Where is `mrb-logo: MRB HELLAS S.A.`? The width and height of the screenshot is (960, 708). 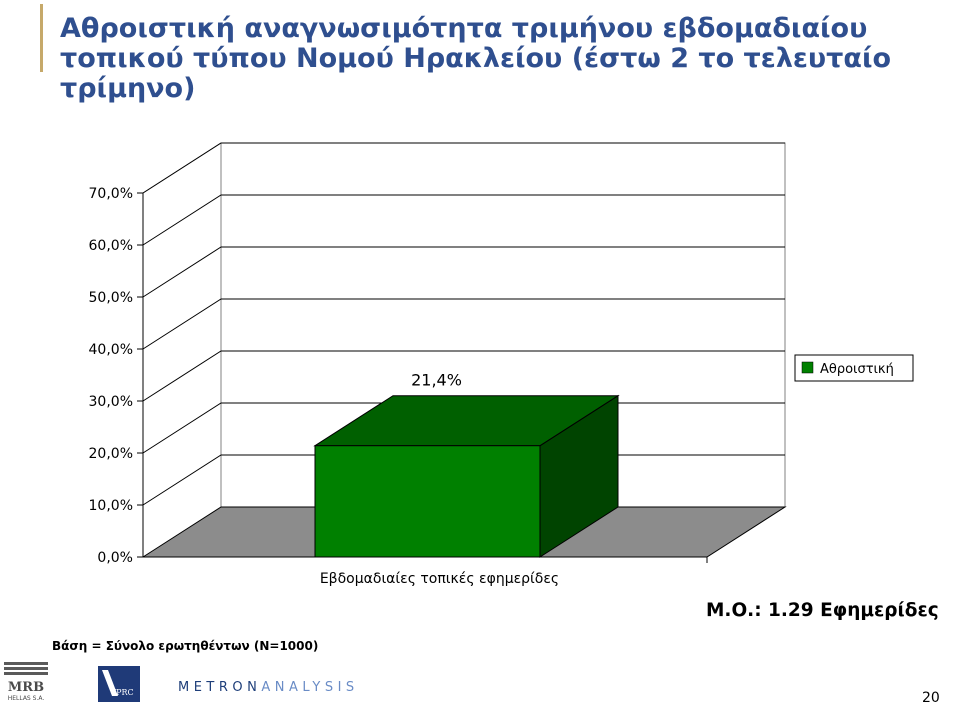
mrb-logo: MRB HELLAS S.A. is located at coordinates (26, 682).